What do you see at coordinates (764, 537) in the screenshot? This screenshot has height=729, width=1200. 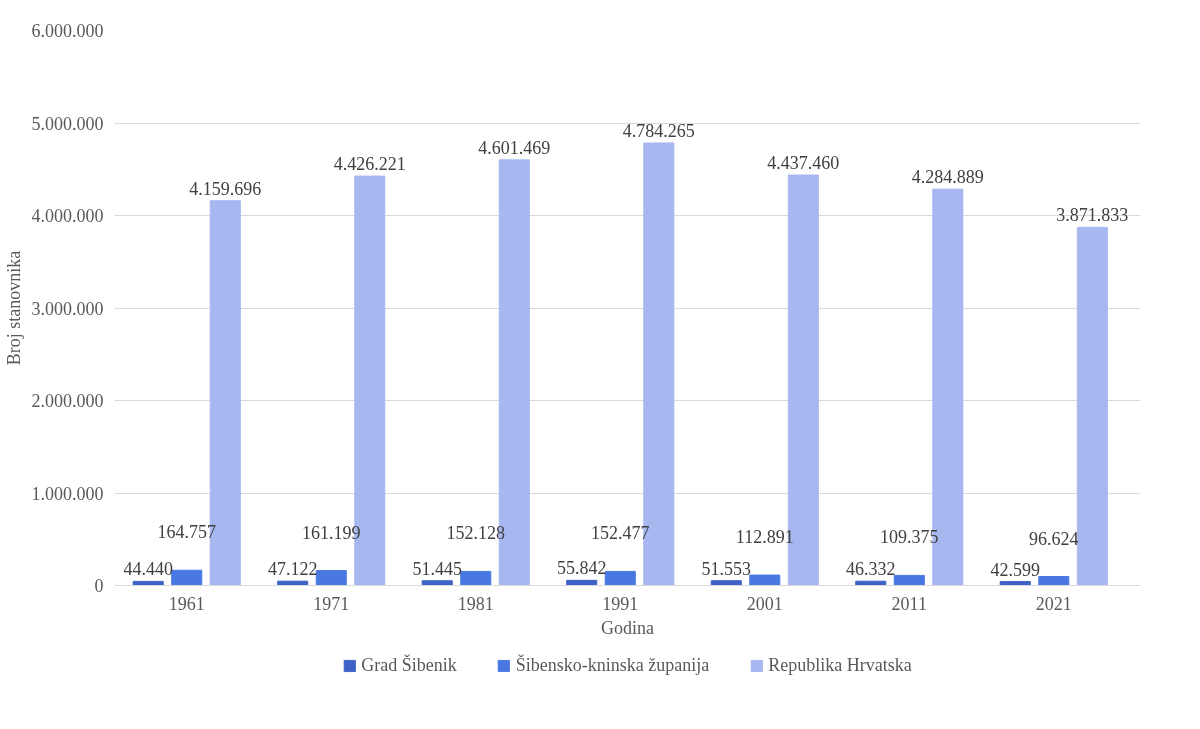 I see `data-label: 112.891` at bounding box center [764, 537].